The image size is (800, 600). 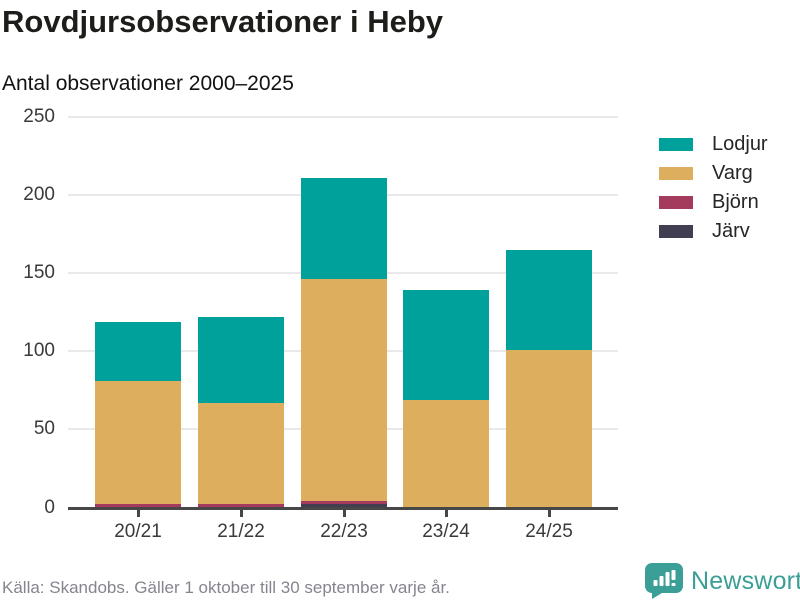 I want to click on bar-21-22-segment-lodjur, so click(x=241, y=360).